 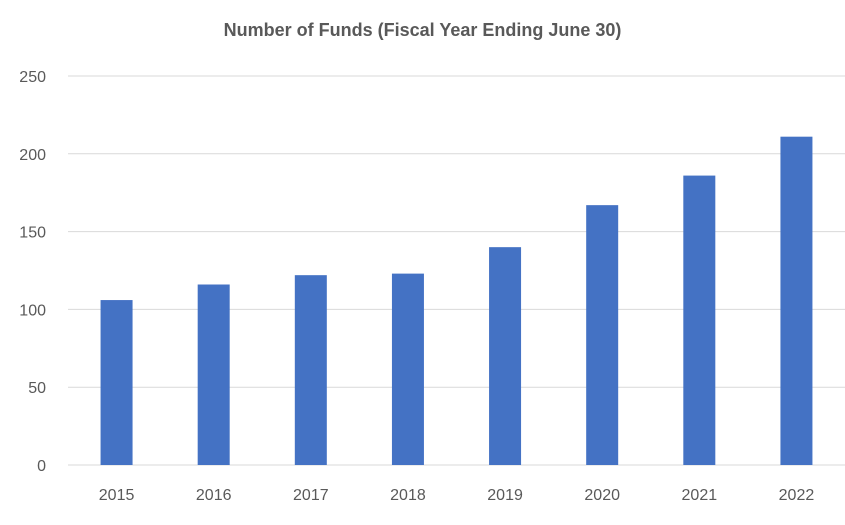 I want to click on y-tick-label: 0, so click(x=41, y=466).